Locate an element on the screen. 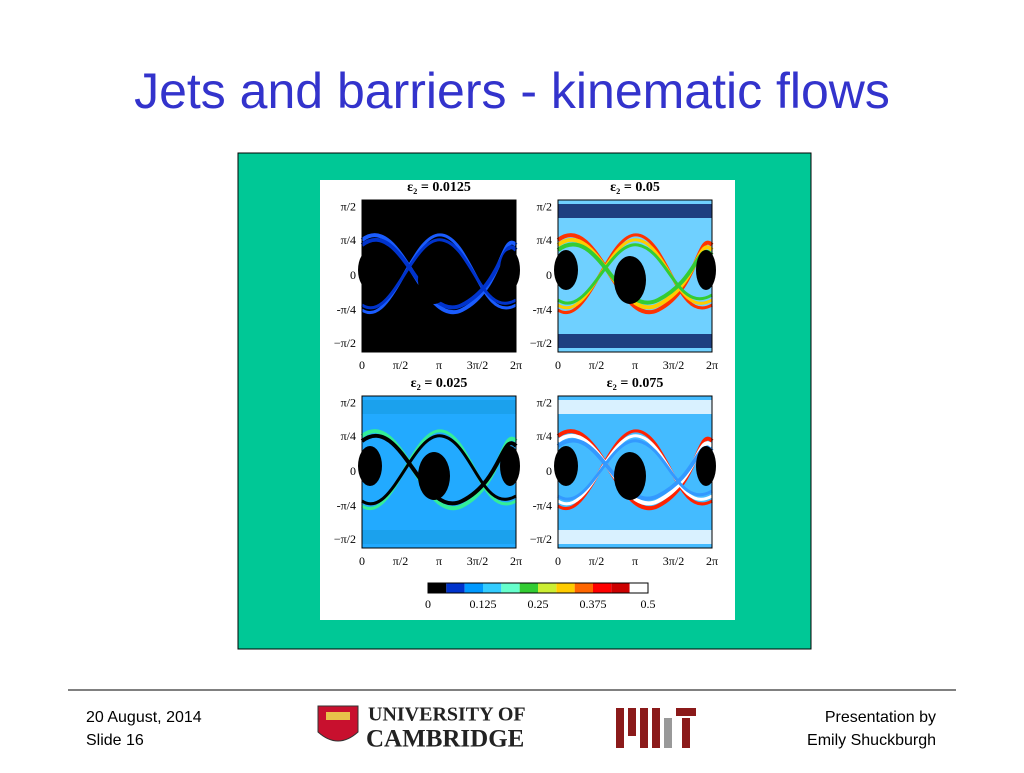 The width and height of the screenshot is (1024, 773). presenter: Presentation by is located at coordinates (880, 717).